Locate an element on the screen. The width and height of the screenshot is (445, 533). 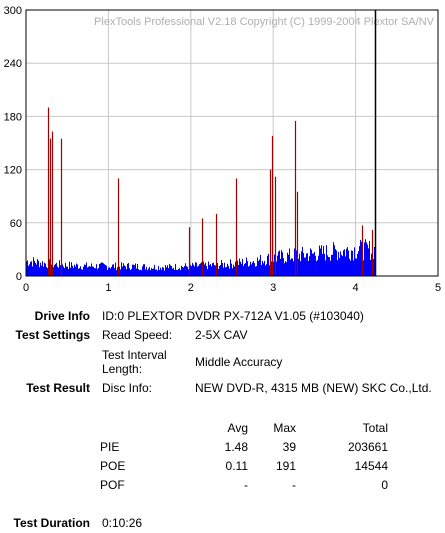
table-cell: 203661 is located at coordinates (367, 446).